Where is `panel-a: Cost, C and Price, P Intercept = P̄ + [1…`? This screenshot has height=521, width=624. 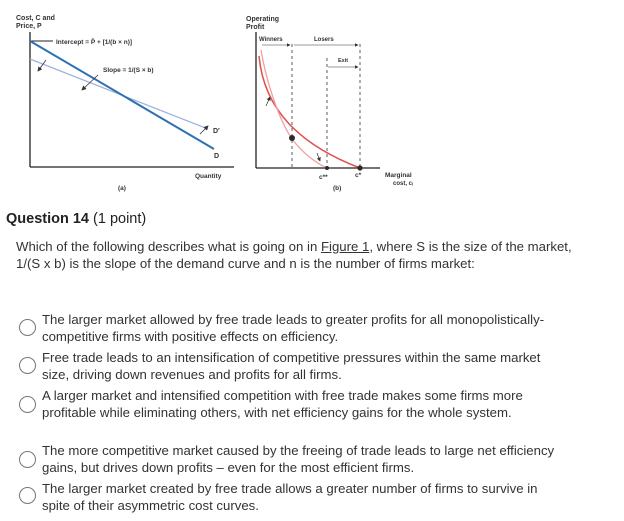 panel-a: Cost, C and Price, P Intercept = P̄ + [1… is located at coordinates (125, 103).